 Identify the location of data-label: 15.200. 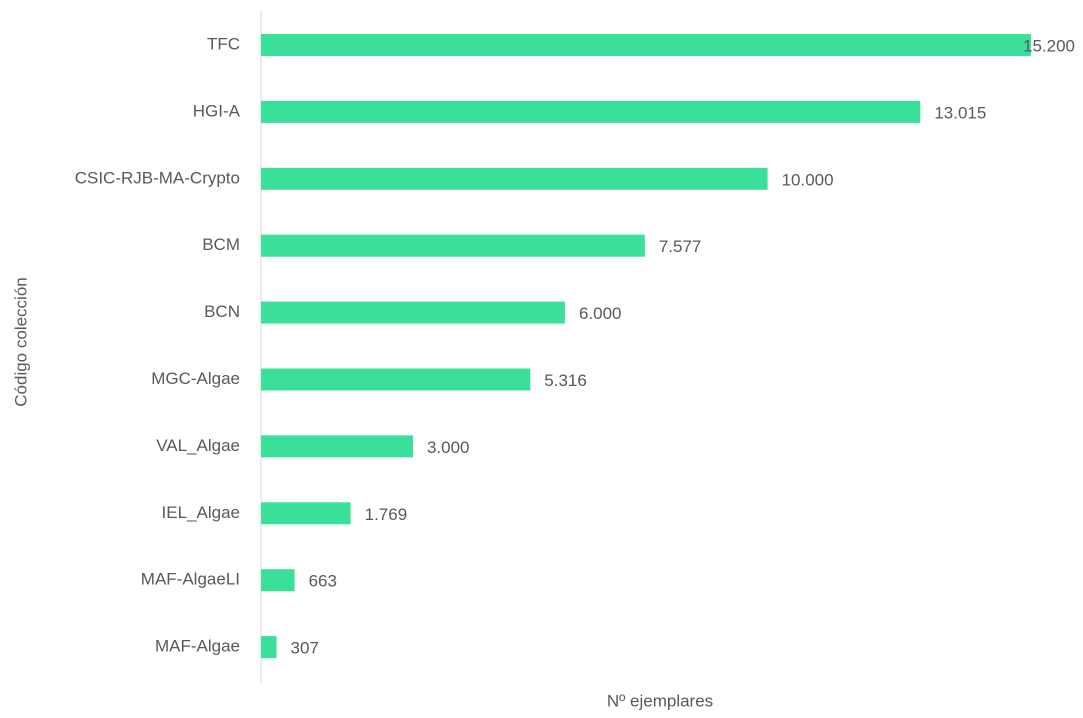
(1049, 45).